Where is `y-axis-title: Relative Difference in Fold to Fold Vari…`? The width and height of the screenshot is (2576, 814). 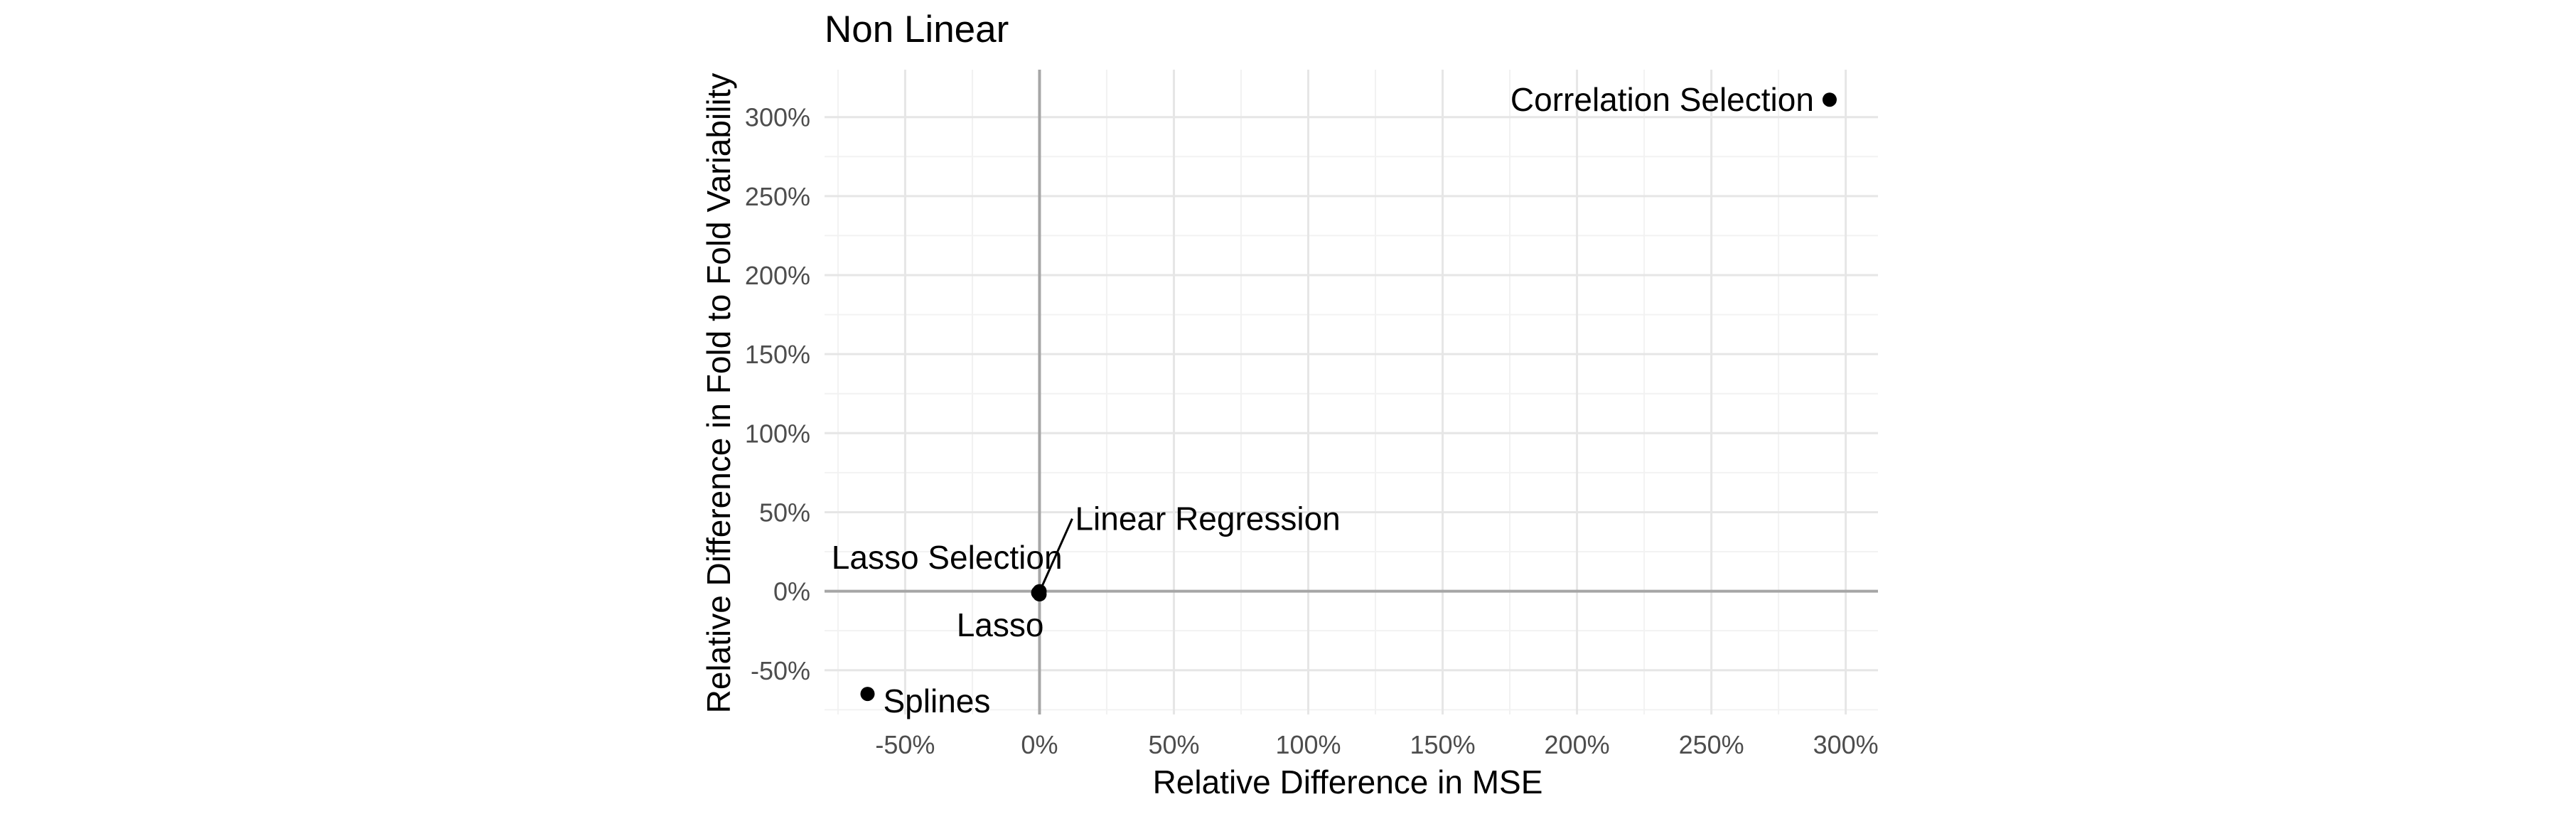
y-axis-title: Relative Difference in Fold to Fold Vari… is located at coordinates (718, 393).